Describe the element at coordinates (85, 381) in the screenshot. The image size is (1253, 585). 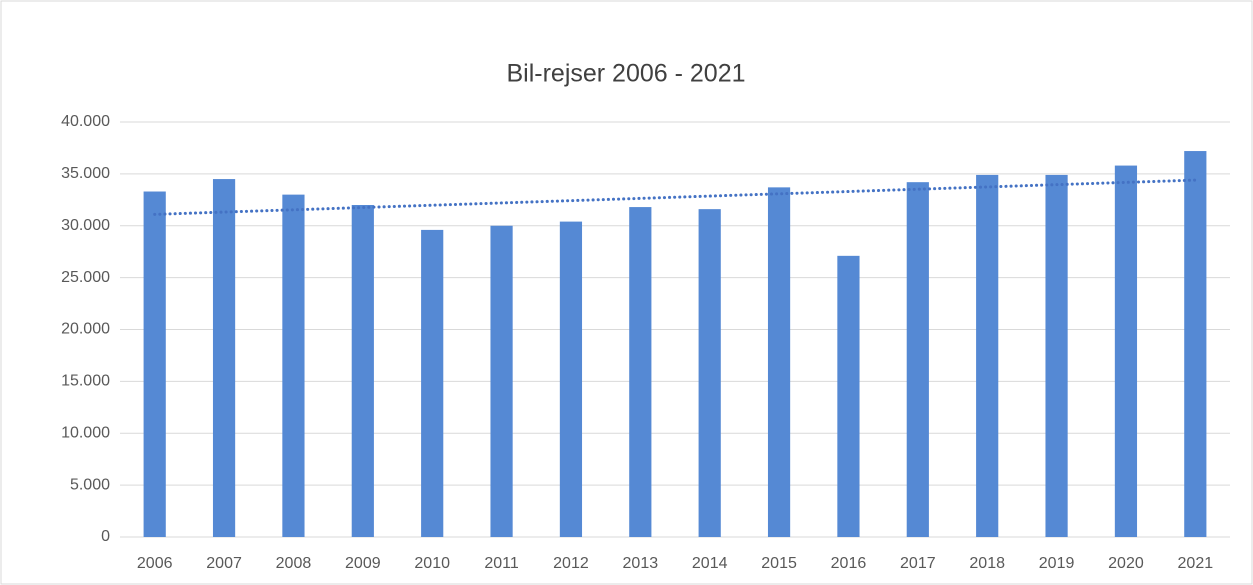
I see `y-tick-label: 15.000` at that location.